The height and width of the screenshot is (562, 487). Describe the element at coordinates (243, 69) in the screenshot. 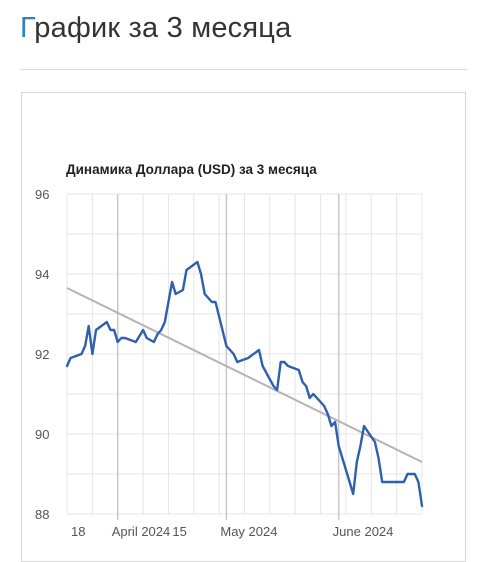

I see `title-divider` at that location.